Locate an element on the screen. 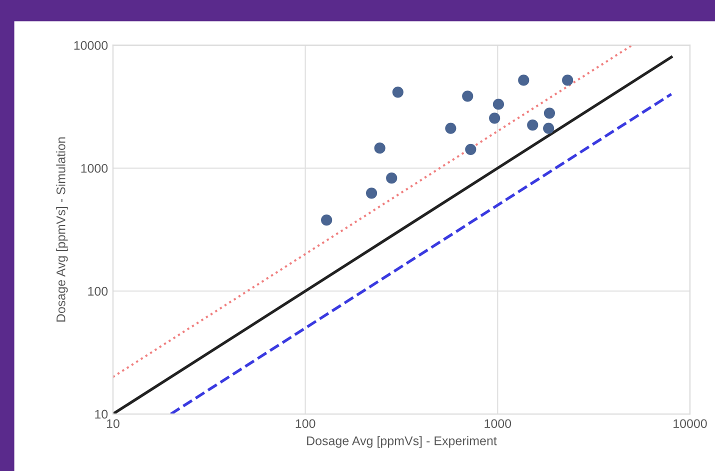 This screenshot has height=471, width=715. x-tick-label: 10 is located at coordinates (113, 423).